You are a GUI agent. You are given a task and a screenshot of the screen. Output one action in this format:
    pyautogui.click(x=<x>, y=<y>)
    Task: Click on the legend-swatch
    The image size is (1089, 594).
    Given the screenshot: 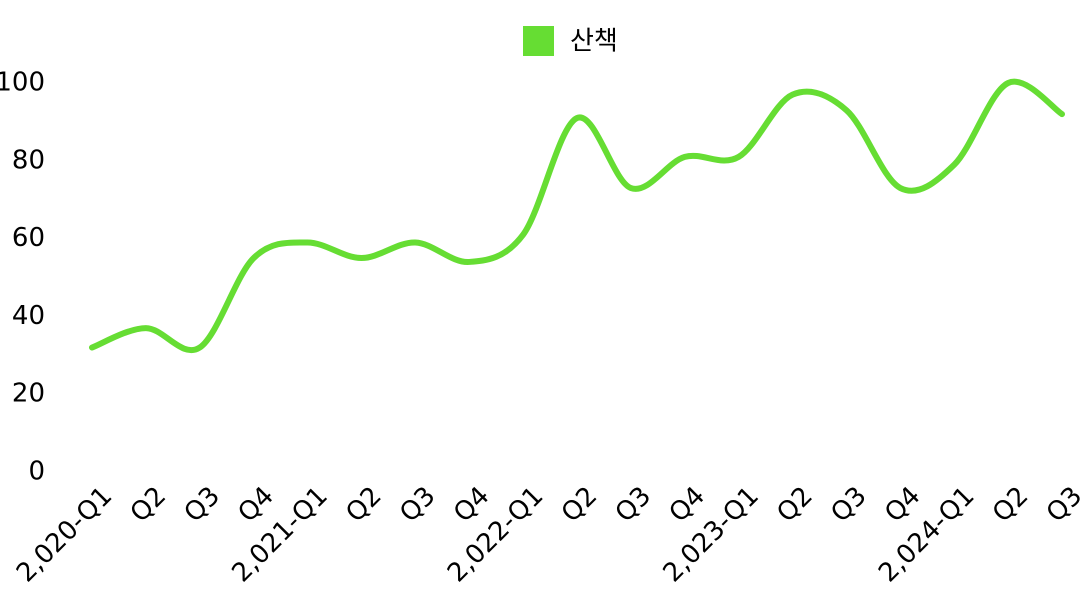 What is the action you would take?
    pyautogui.click(x=538, y=41)
    